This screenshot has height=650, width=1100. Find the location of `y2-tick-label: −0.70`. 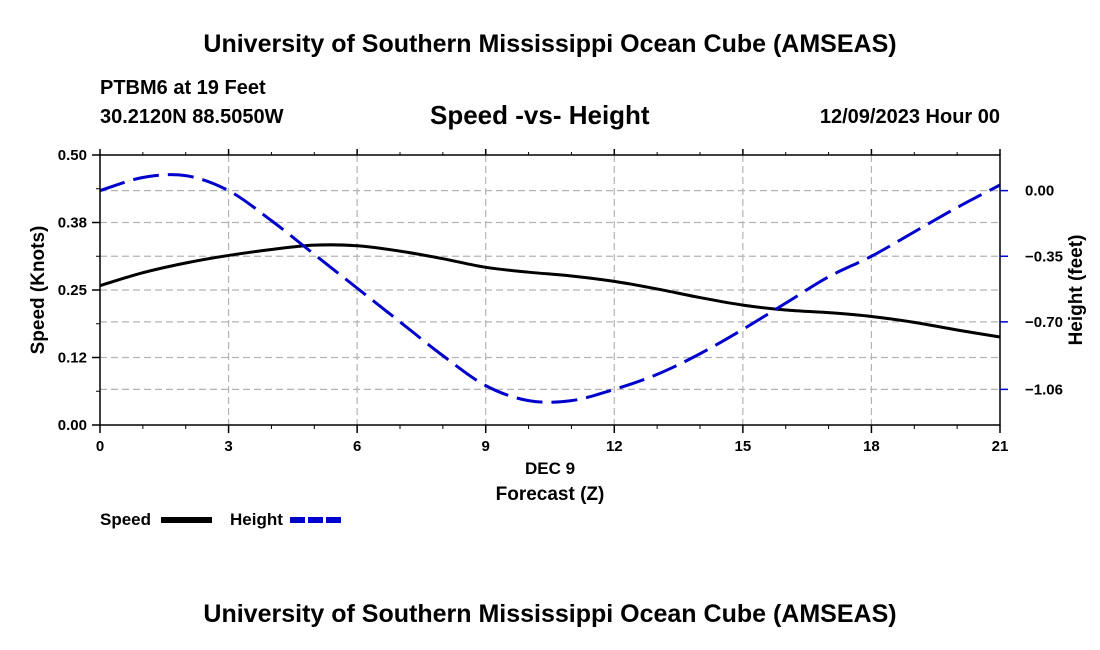

y2-tick-label: −0.70 is located at coordinates (1044, 322).